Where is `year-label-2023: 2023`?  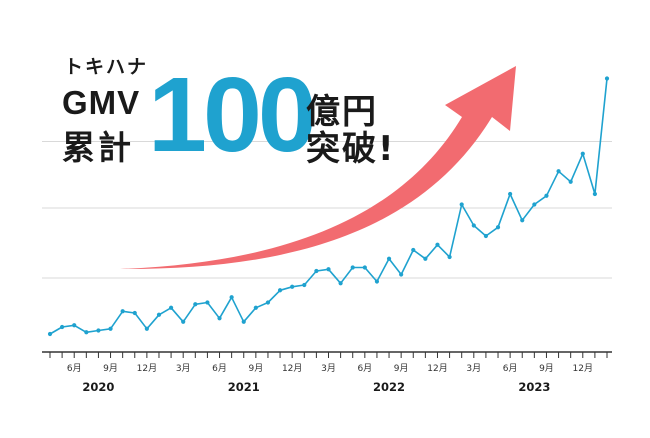 year-label-2023: 2023 is located at coordinates (534, 387).